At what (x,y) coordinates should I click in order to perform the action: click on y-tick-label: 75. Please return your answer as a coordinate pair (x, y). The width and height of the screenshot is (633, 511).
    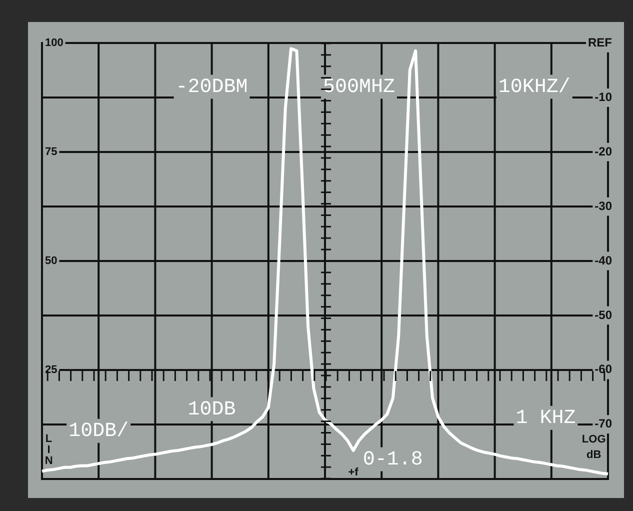
    Looking at the image, I should click on (51, 152).